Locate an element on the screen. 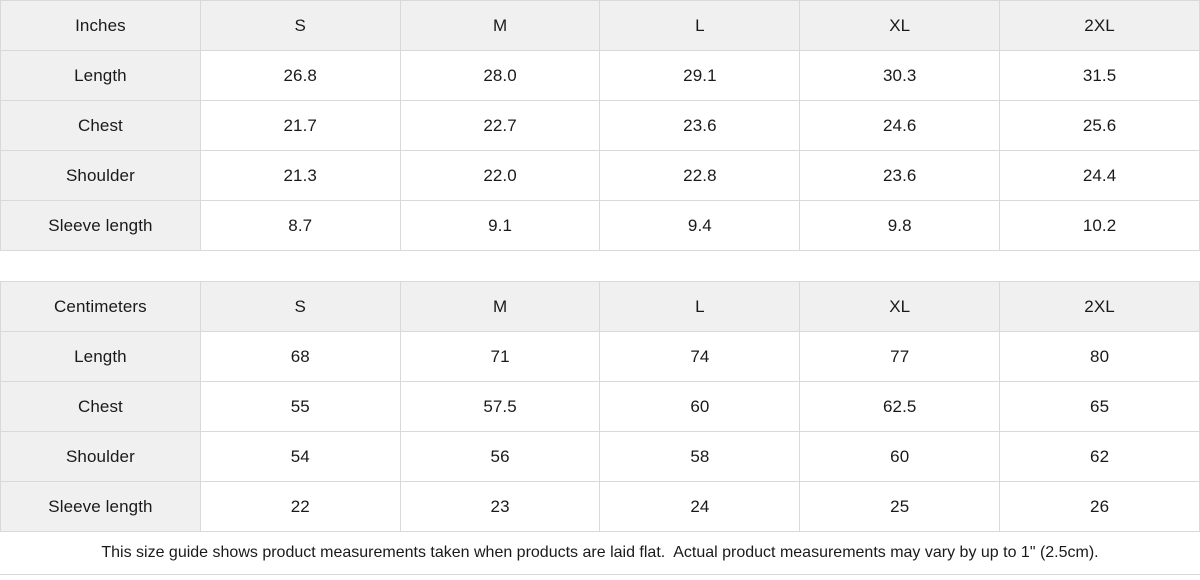  measurement-row: Length 68 71 74 77 80 is located at coordinates (600, 356).